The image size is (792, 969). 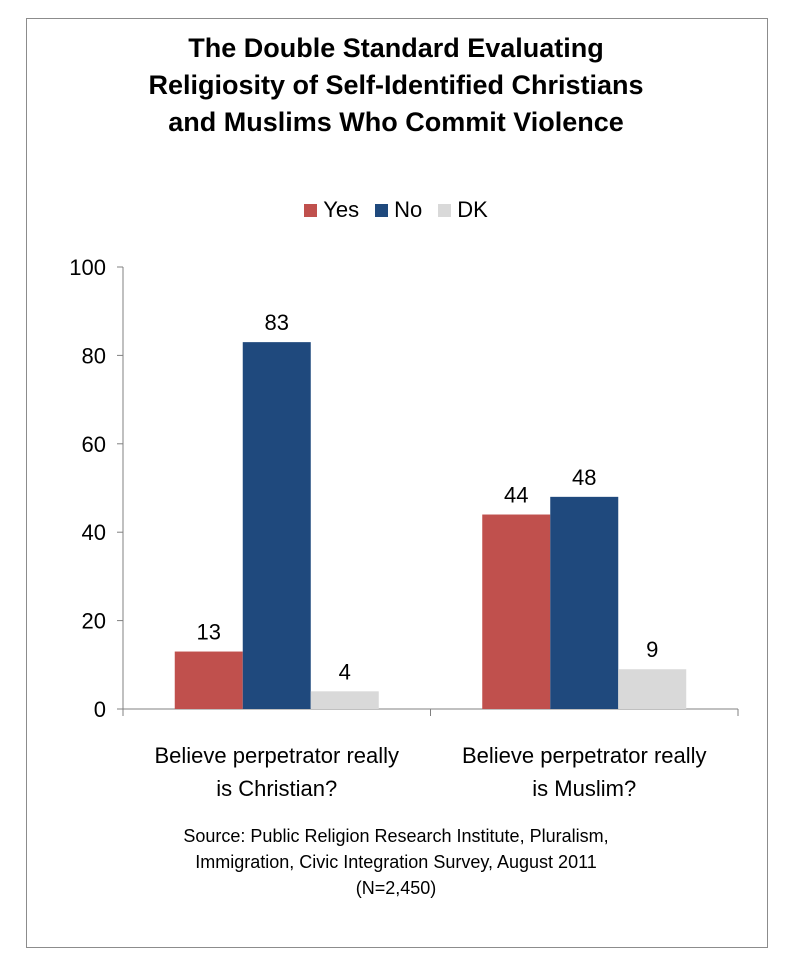 I want to click on chart-legend: Yes No DK, so click(x=396, y=210).